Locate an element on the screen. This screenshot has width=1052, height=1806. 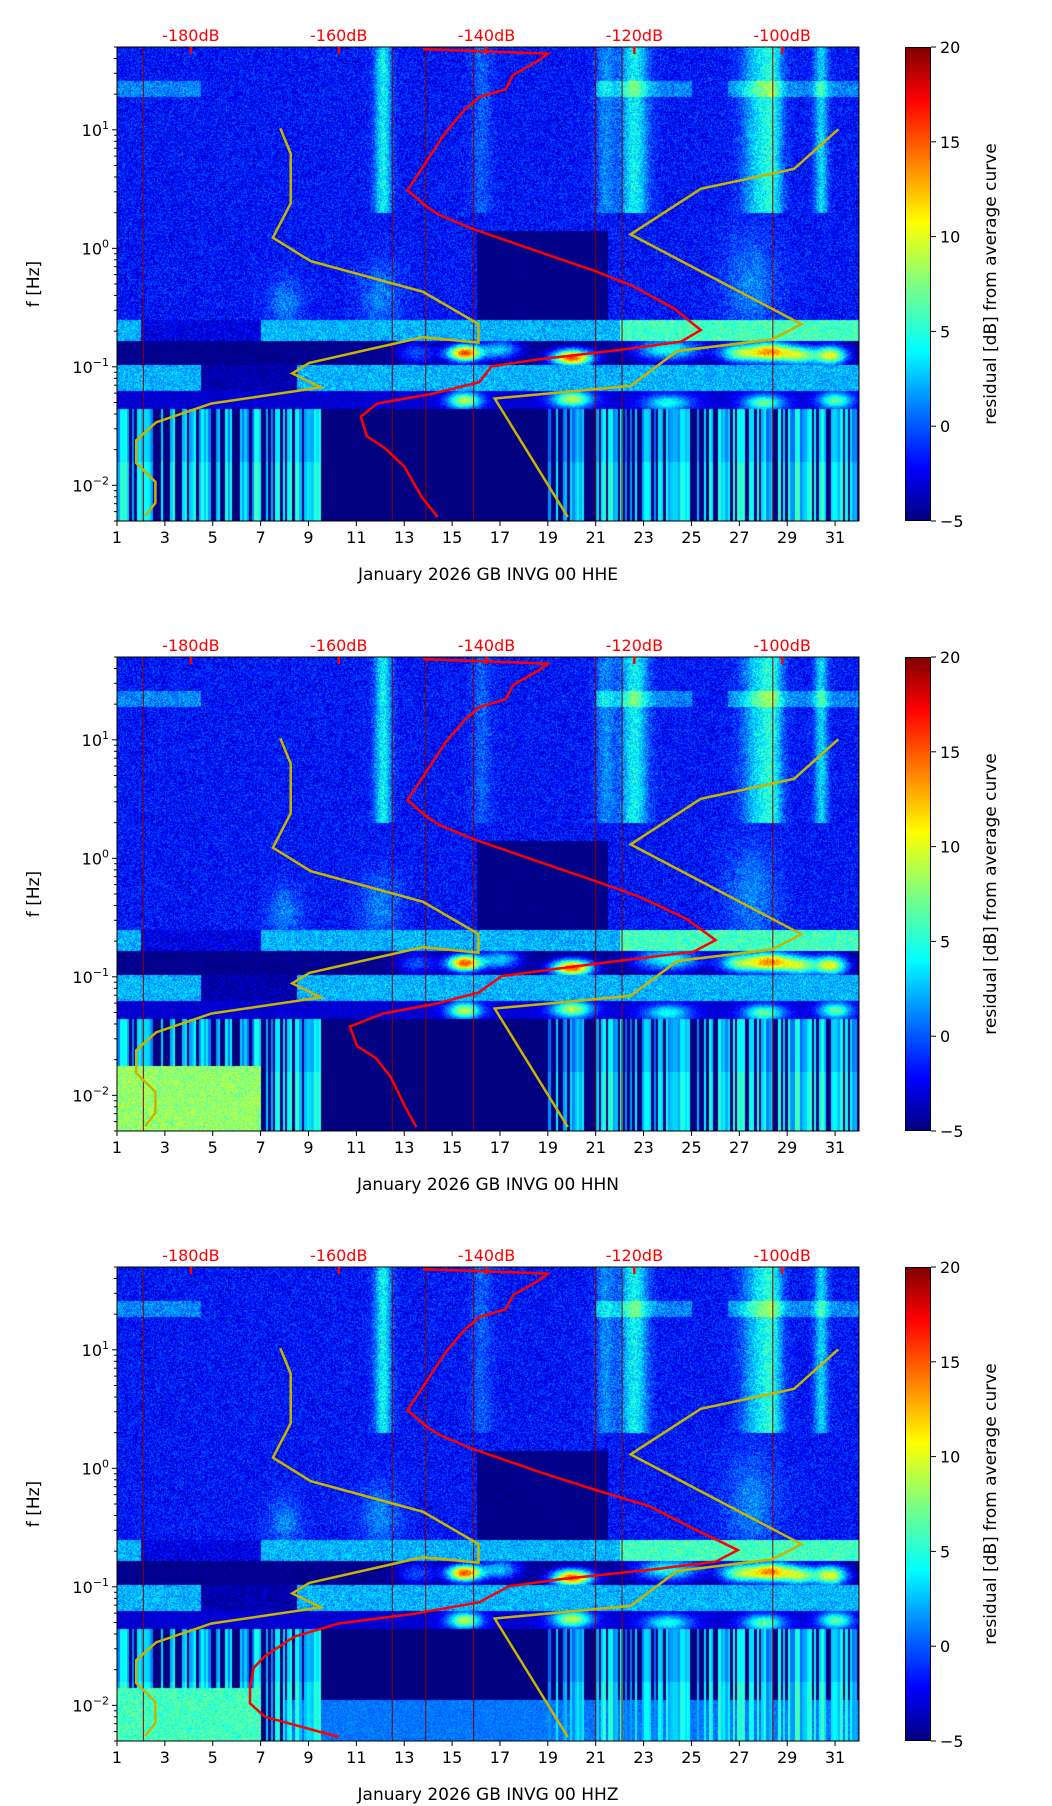
xlabel-hhe: January 2026 GB INVG 00 HHE is located at coordinates (487, 575).